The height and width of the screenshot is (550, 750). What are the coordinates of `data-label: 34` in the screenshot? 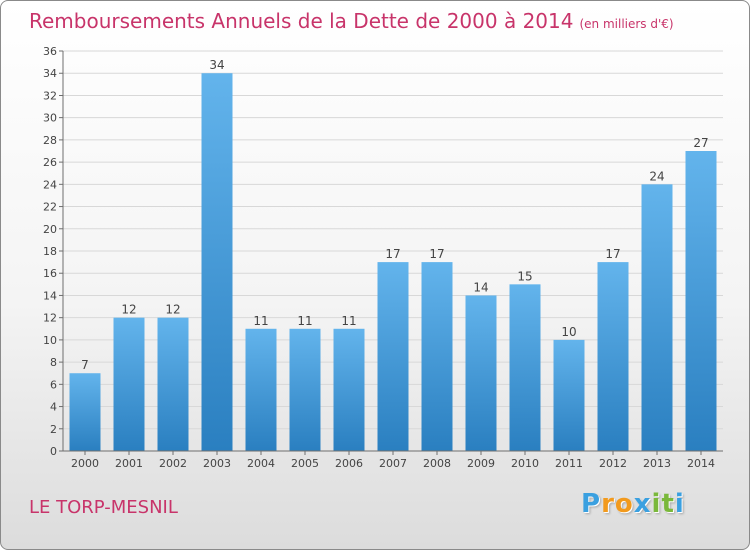 It's located at (216, 65).